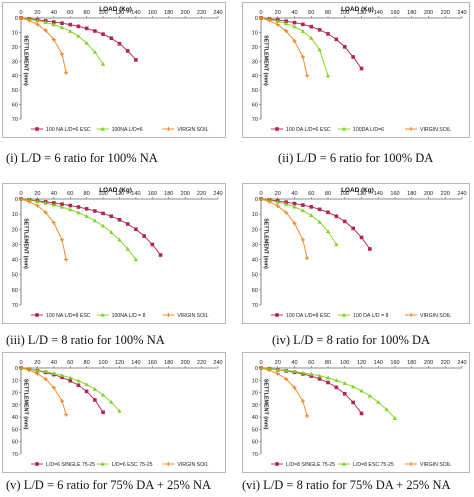  I want to click on x-tick-label: 100, so click(102, 363).